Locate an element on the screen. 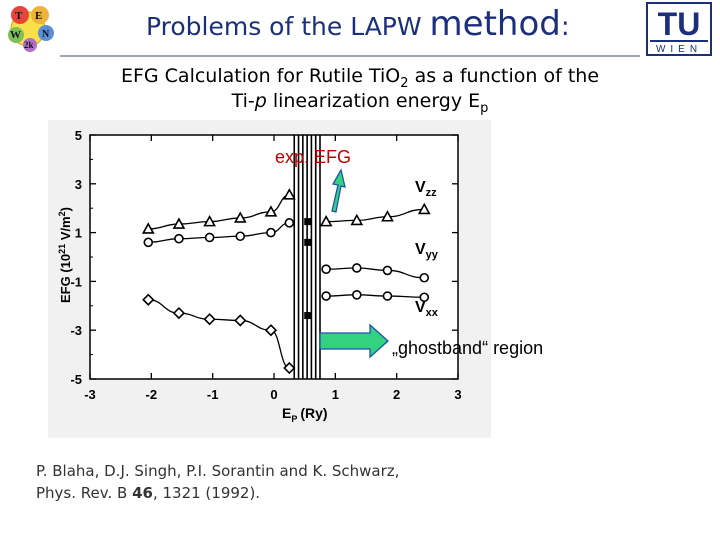 Image resolution: width=720 pixels, height=540 pixels. y-tick-label-0: 5 is located at coordinates (78, 135).